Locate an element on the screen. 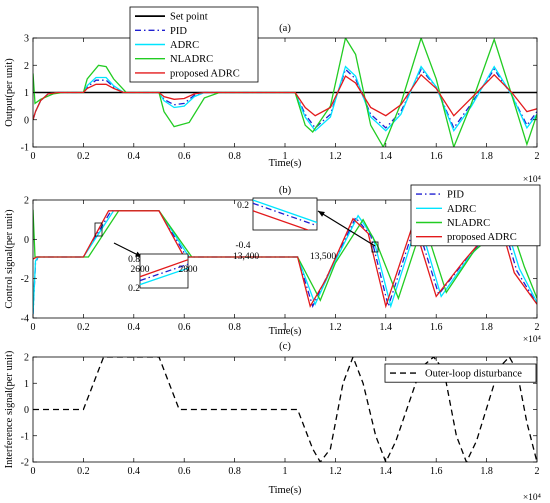 Image resolution: width=550 pixels, height=503 pixels. inset-1: 2600 2800 0.8 0.2 is located at coordinates (146, 258).